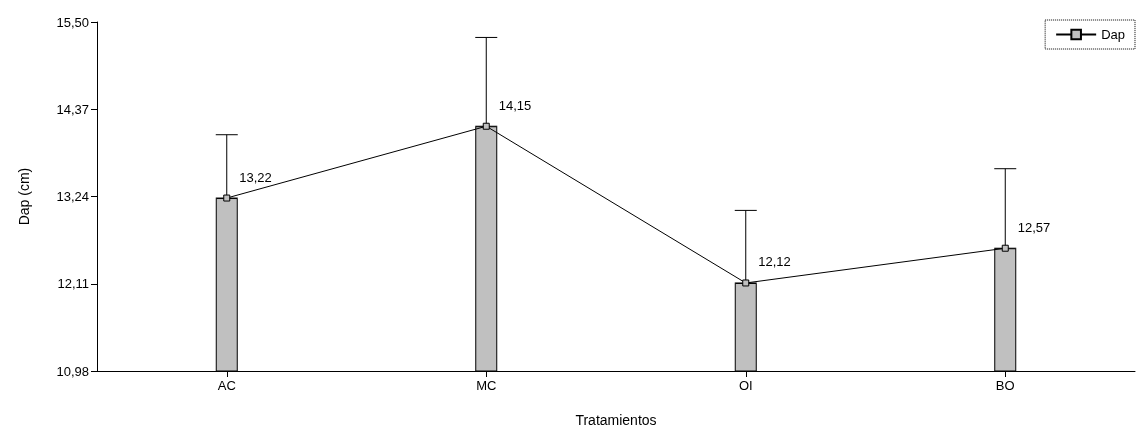  I want to click on legend-label: Dap, so click(1113, 34).